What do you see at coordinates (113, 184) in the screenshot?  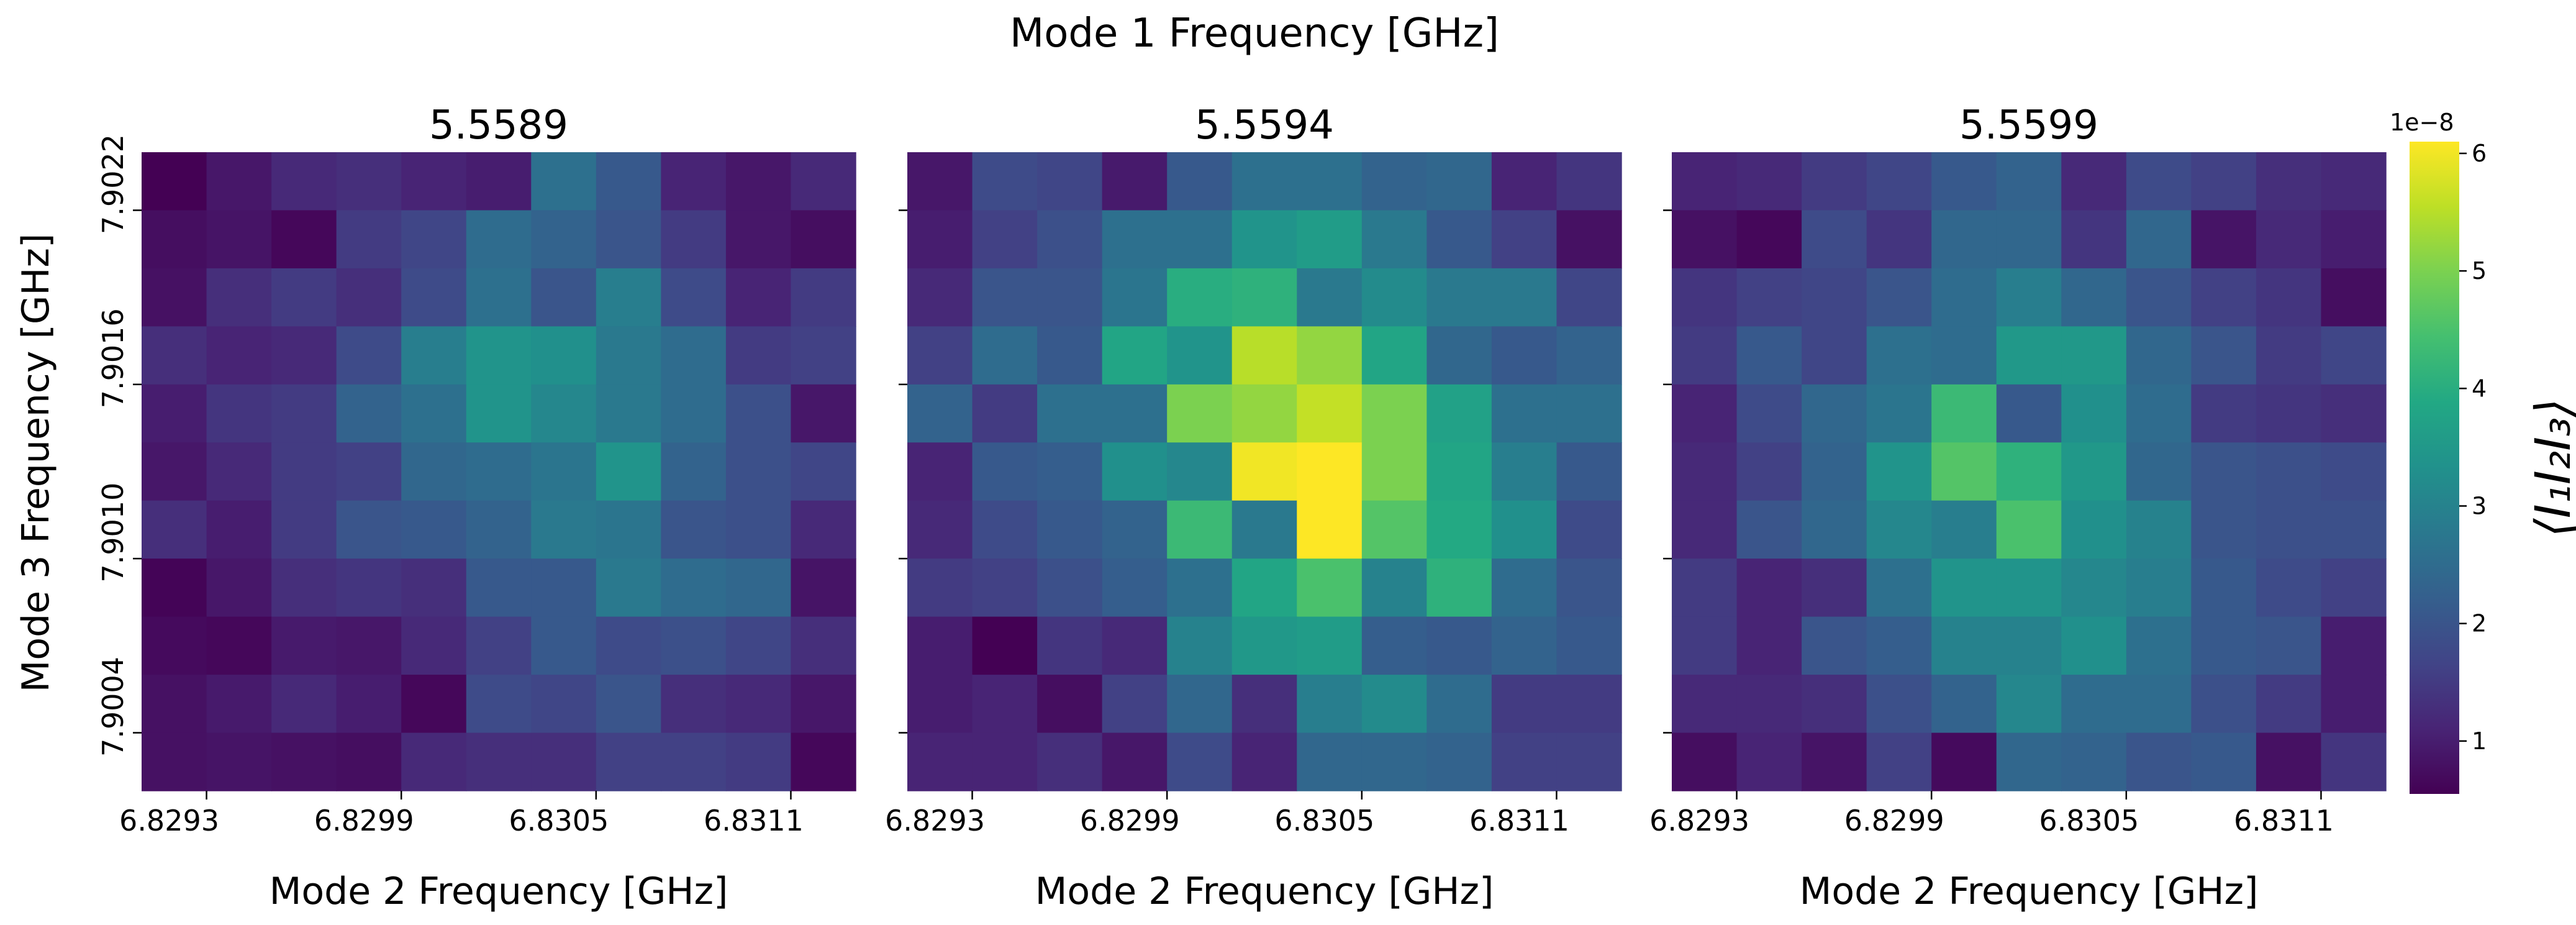 I see `y-tick-label: 7.9022` at bounding box center [113, 184].